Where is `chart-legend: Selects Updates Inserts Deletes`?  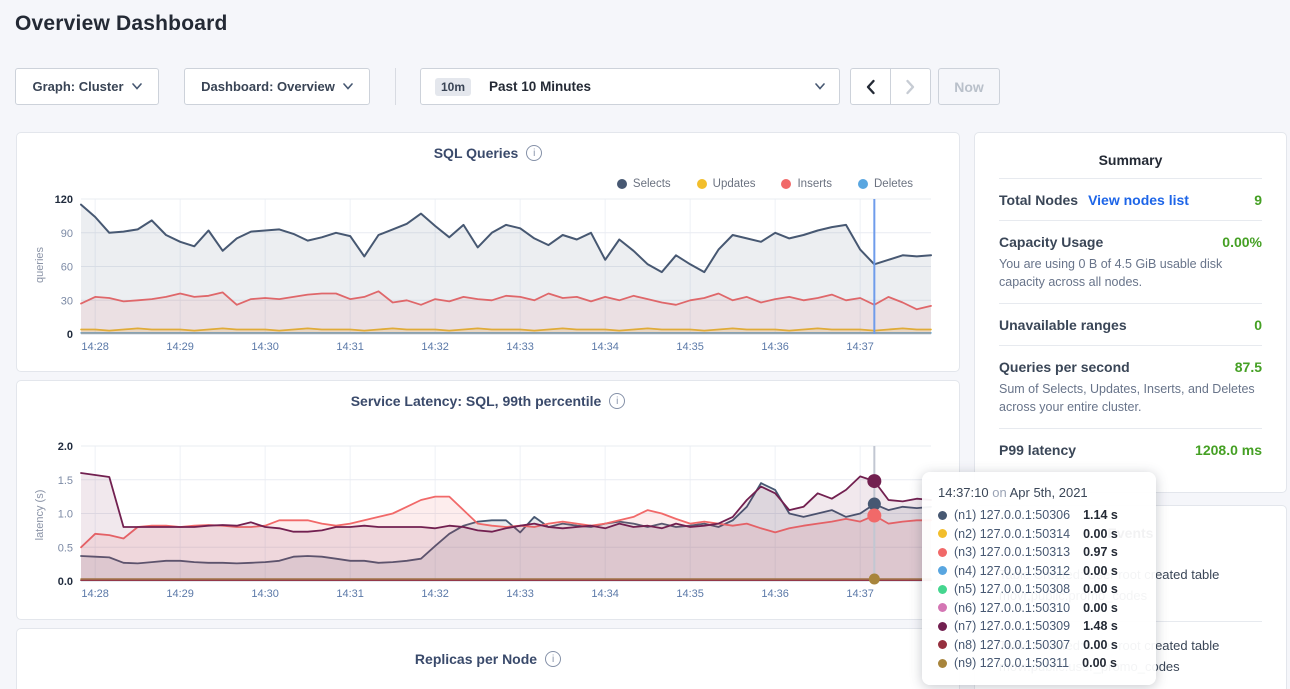 chart-legend: Selects Updates Inserts Deletes is located at coordinates (764, 184).